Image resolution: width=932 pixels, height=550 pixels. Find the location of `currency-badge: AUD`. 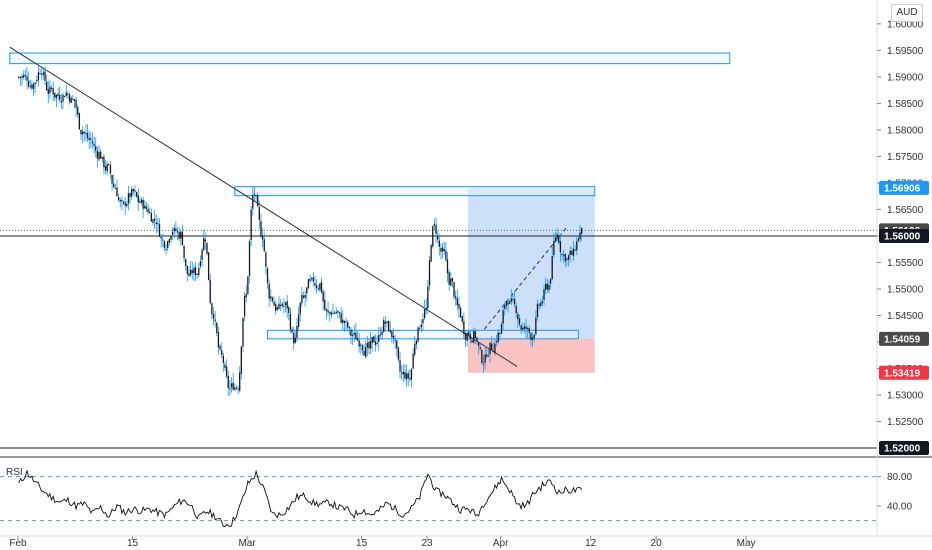

currency-badge: AUD is located at coordinates (907, 13).